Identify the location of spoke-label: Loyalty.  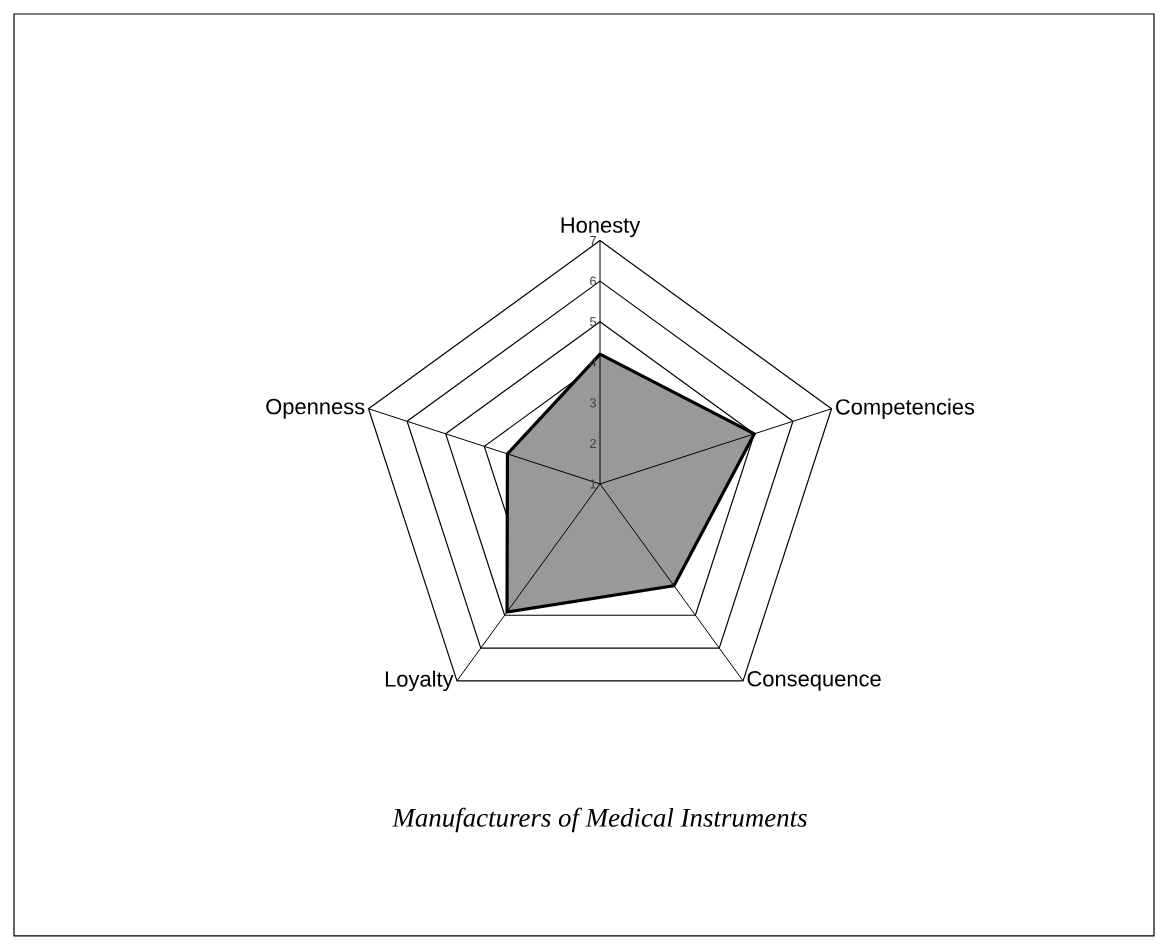
(419, 681).